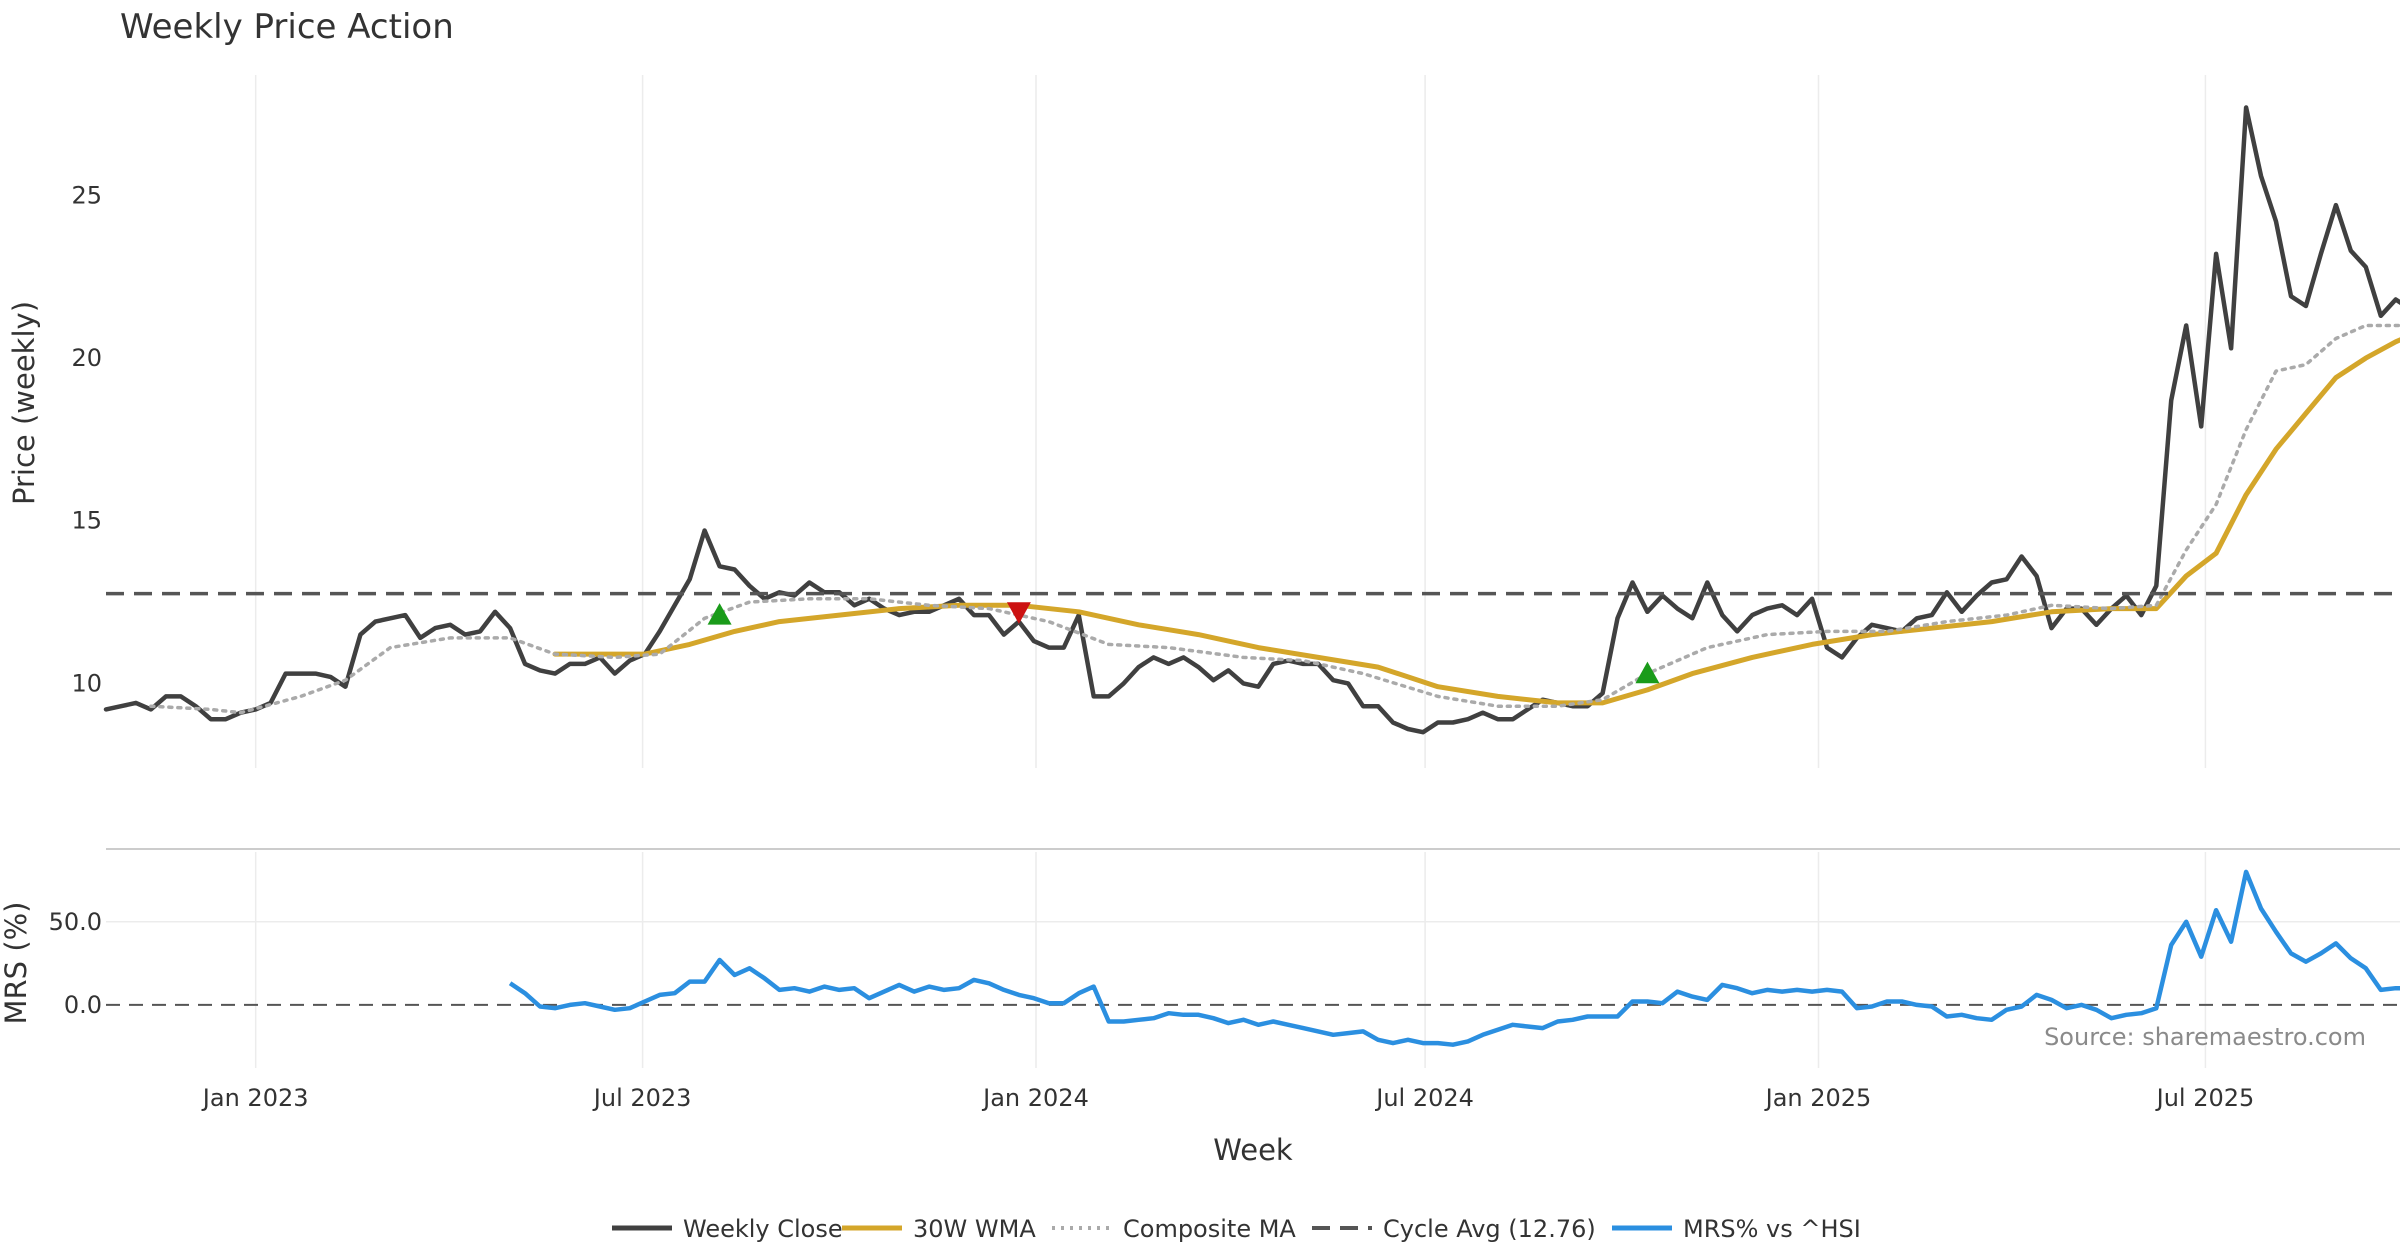 This screenshot has width=2400, height=1260. I want to click on mrs-y-tick-50.0: 50.0, so click(75, 922).